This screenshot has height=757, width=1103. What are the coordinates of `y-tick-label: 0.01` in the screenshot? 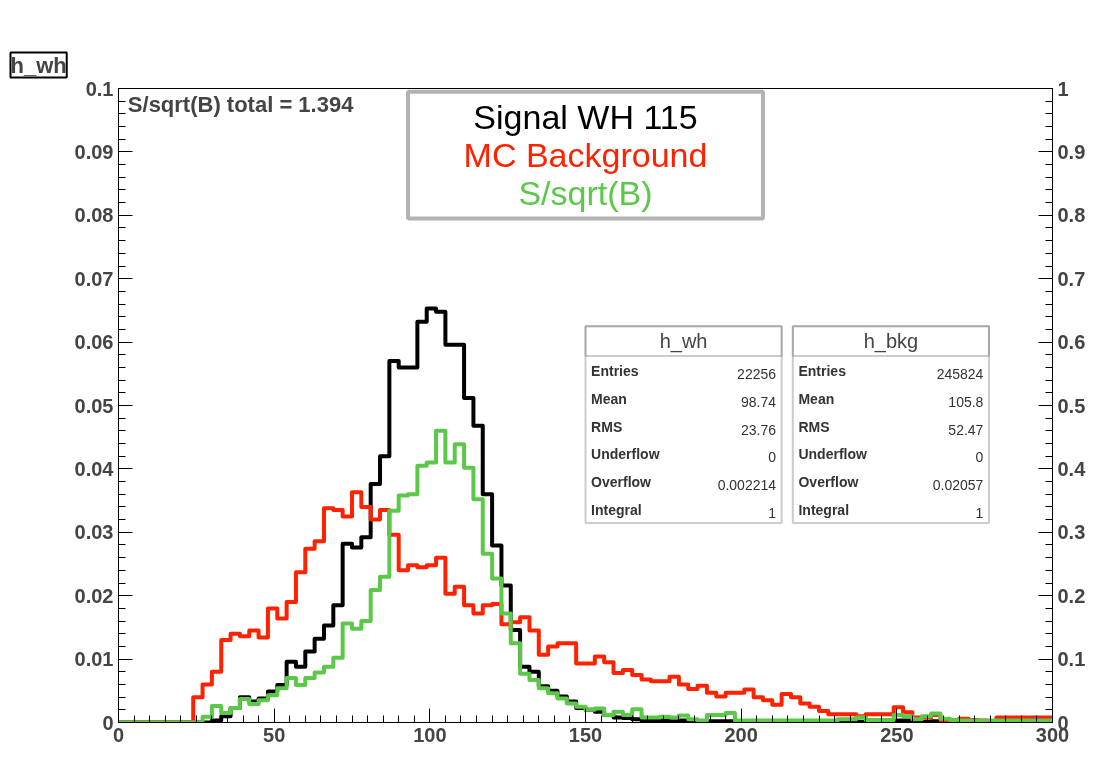 It's located at (94, 659).